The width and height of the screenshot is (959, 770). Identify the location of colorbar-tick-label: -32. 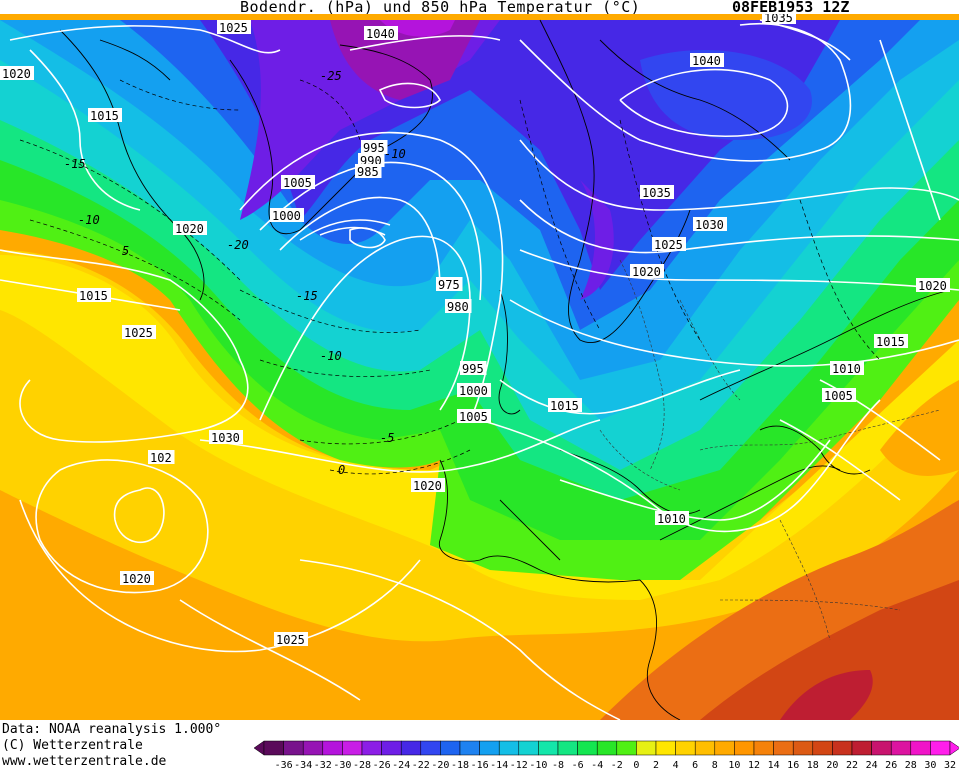
(323, 765).